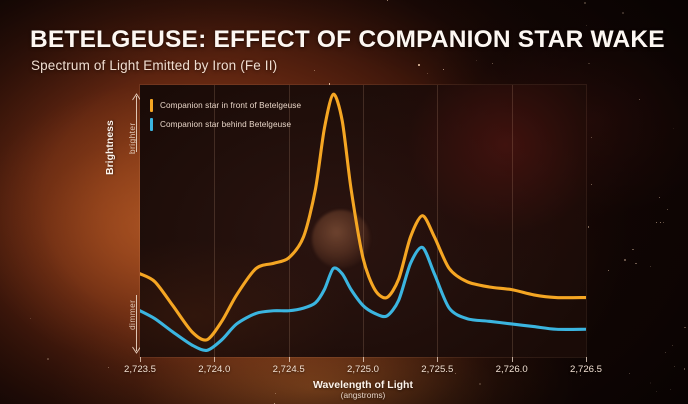  Describe the element at coordinates (231, 105) in the screenshot. I see `legend-label-front: Companion star in front of Betelgeuse` at that location.